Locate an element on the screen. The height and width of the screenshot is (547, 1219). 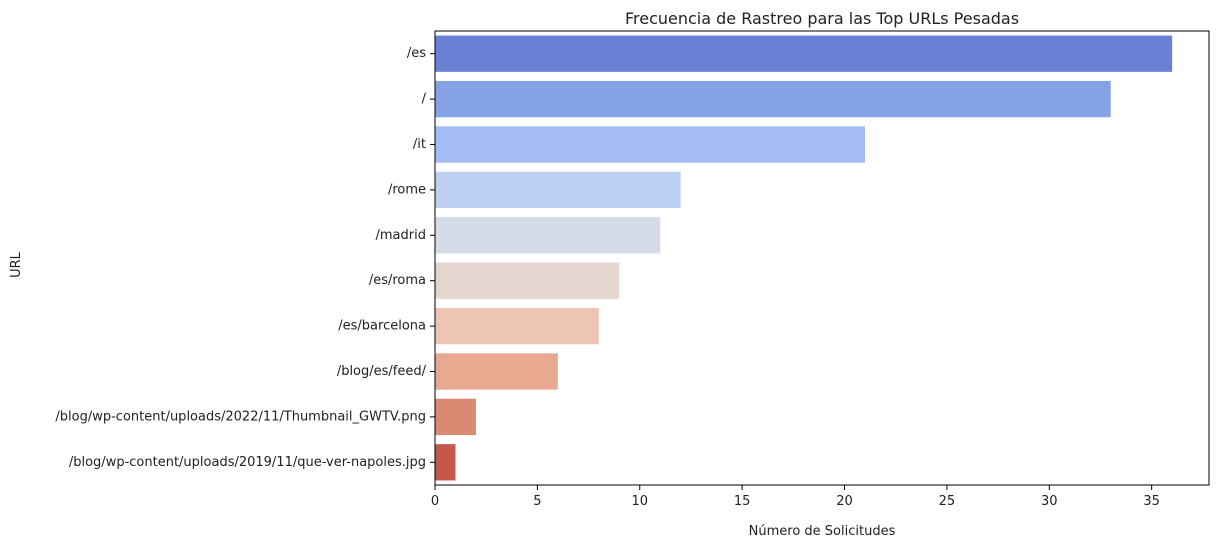
y-tick-label-3: /rome is located at coordinates (407, 189).